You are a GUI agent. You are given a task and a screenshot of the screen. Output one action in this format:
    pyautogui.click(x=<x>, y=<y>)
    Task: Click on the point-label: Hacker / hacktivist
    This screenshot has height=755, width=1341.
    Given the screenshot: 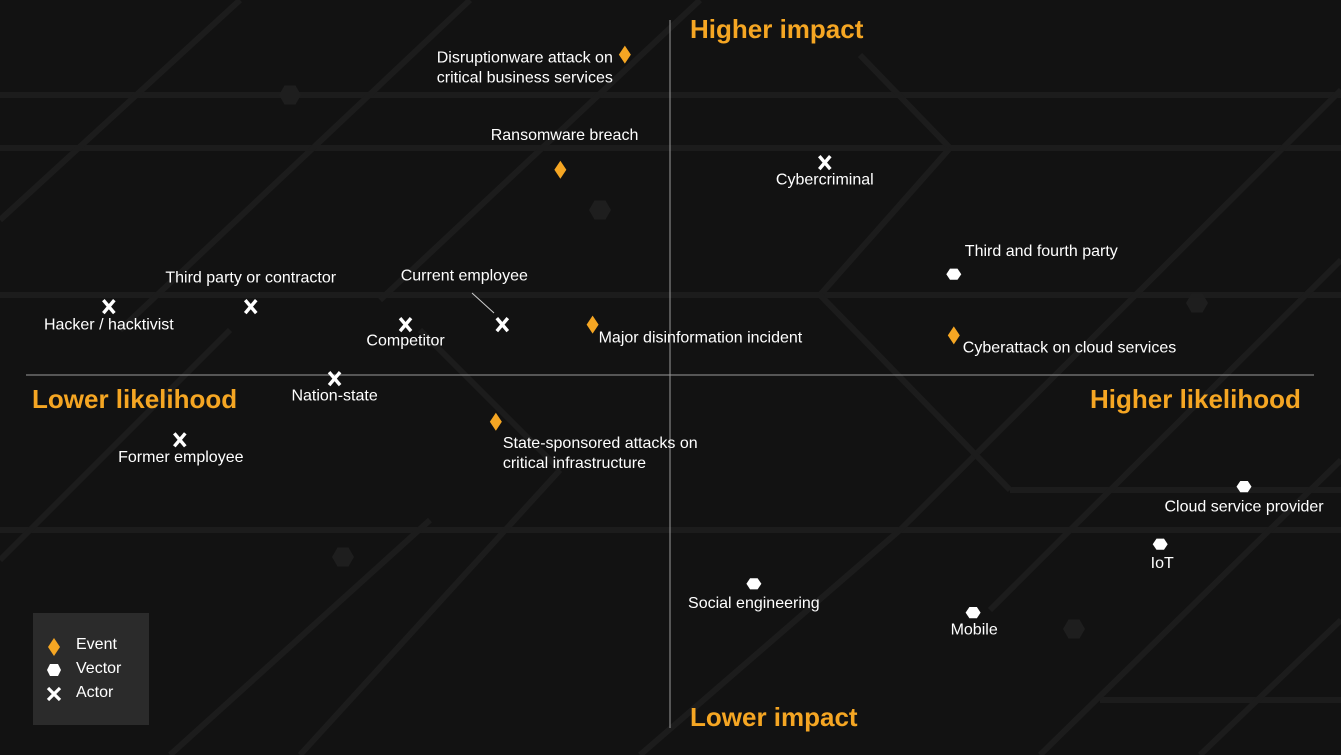 What is the action you would take?
    pyautogui.click(x=109, y=325)
    